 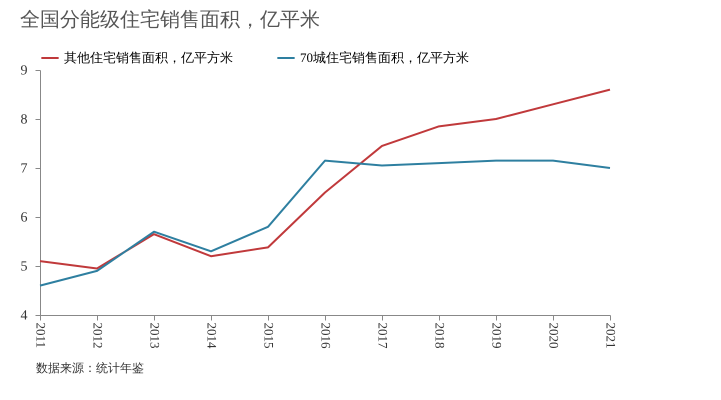 What do you see at coordinates (41, 335) in the screenshot?
I see `x-tick-label: 2011` at bounding box center [41, 335].